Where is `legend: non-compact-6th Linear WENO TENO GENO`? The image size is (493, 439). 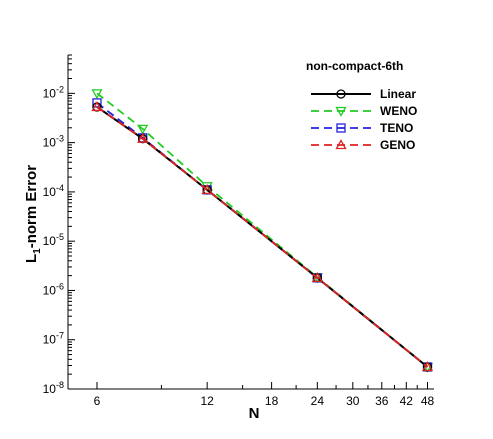 legend: non-compact-6th Linear WENO TENO GENO is located at coordinates (361, 105).